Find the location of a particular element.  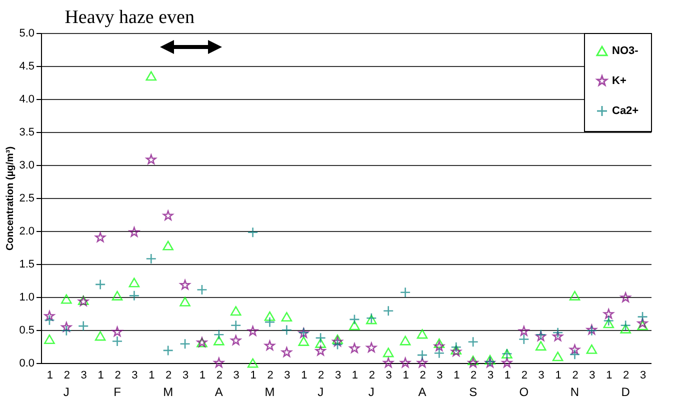

text: N is located at coordinates (575, 392).